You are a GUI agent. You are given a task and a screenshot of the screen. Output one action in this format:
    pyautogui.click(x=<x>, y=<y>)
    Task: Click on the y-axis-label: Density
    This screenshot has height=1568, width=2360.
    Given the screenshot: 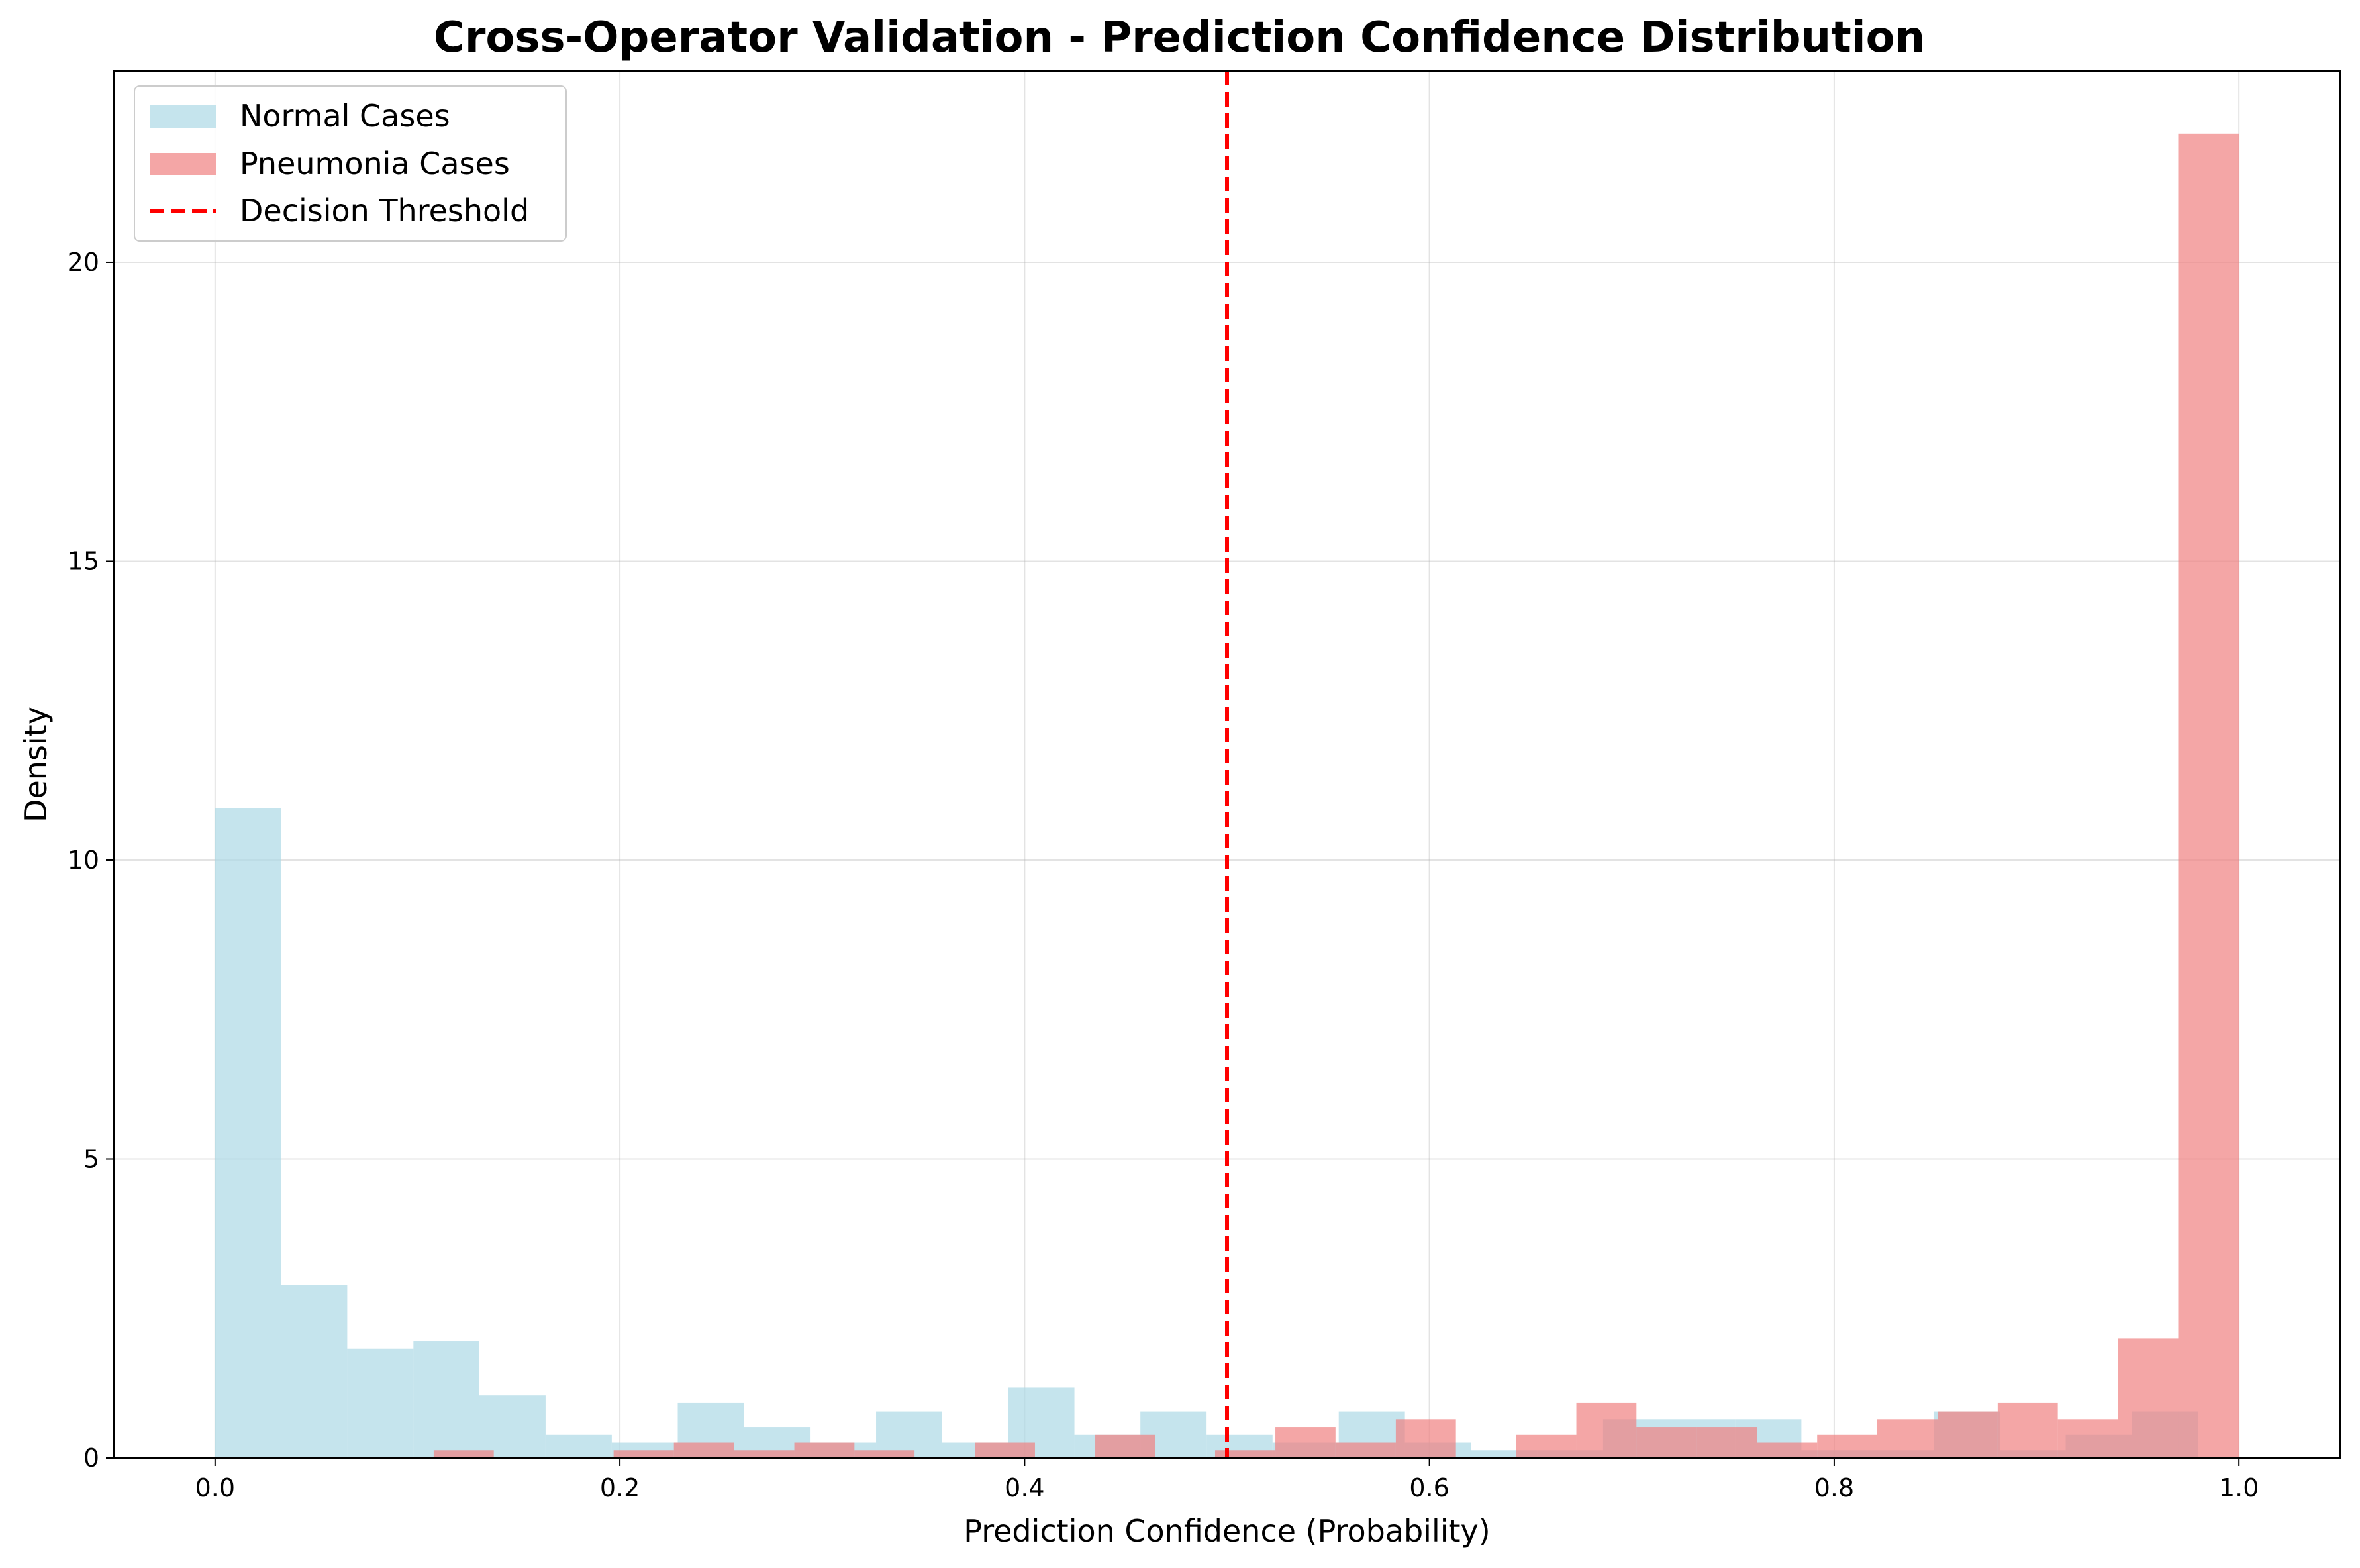 What is the action you would take?
    pyautogui.click(x=36, y=764)
    